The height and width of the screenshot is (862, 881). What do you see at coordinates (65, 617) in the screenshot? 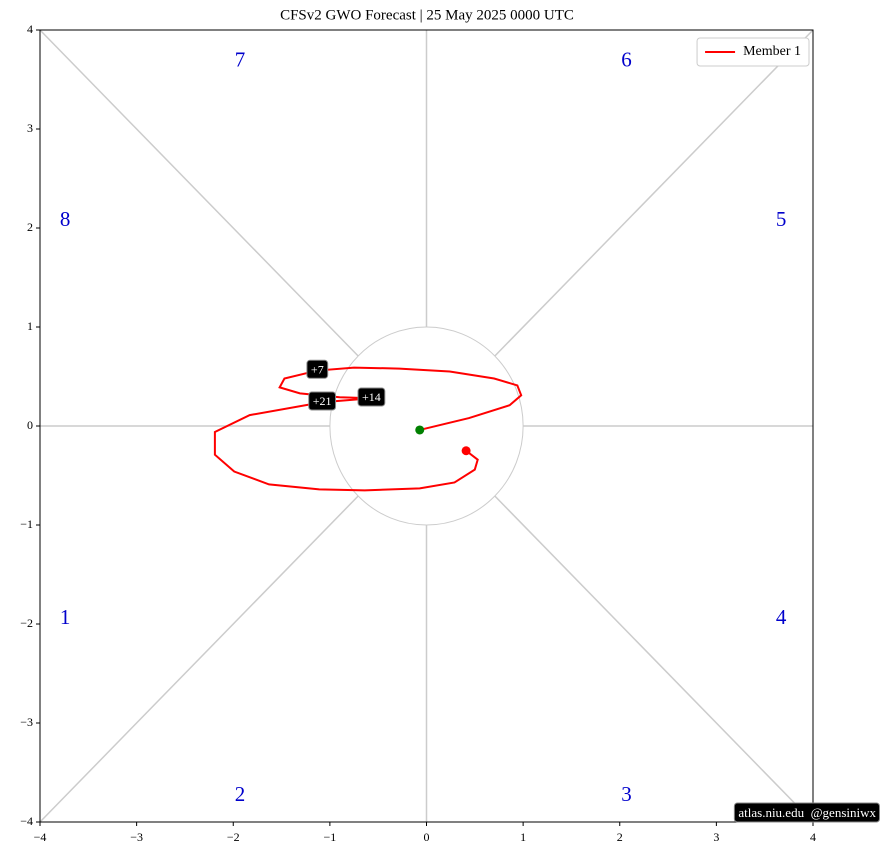
I see `phase-label: 1` at bounding box center [65, 617].